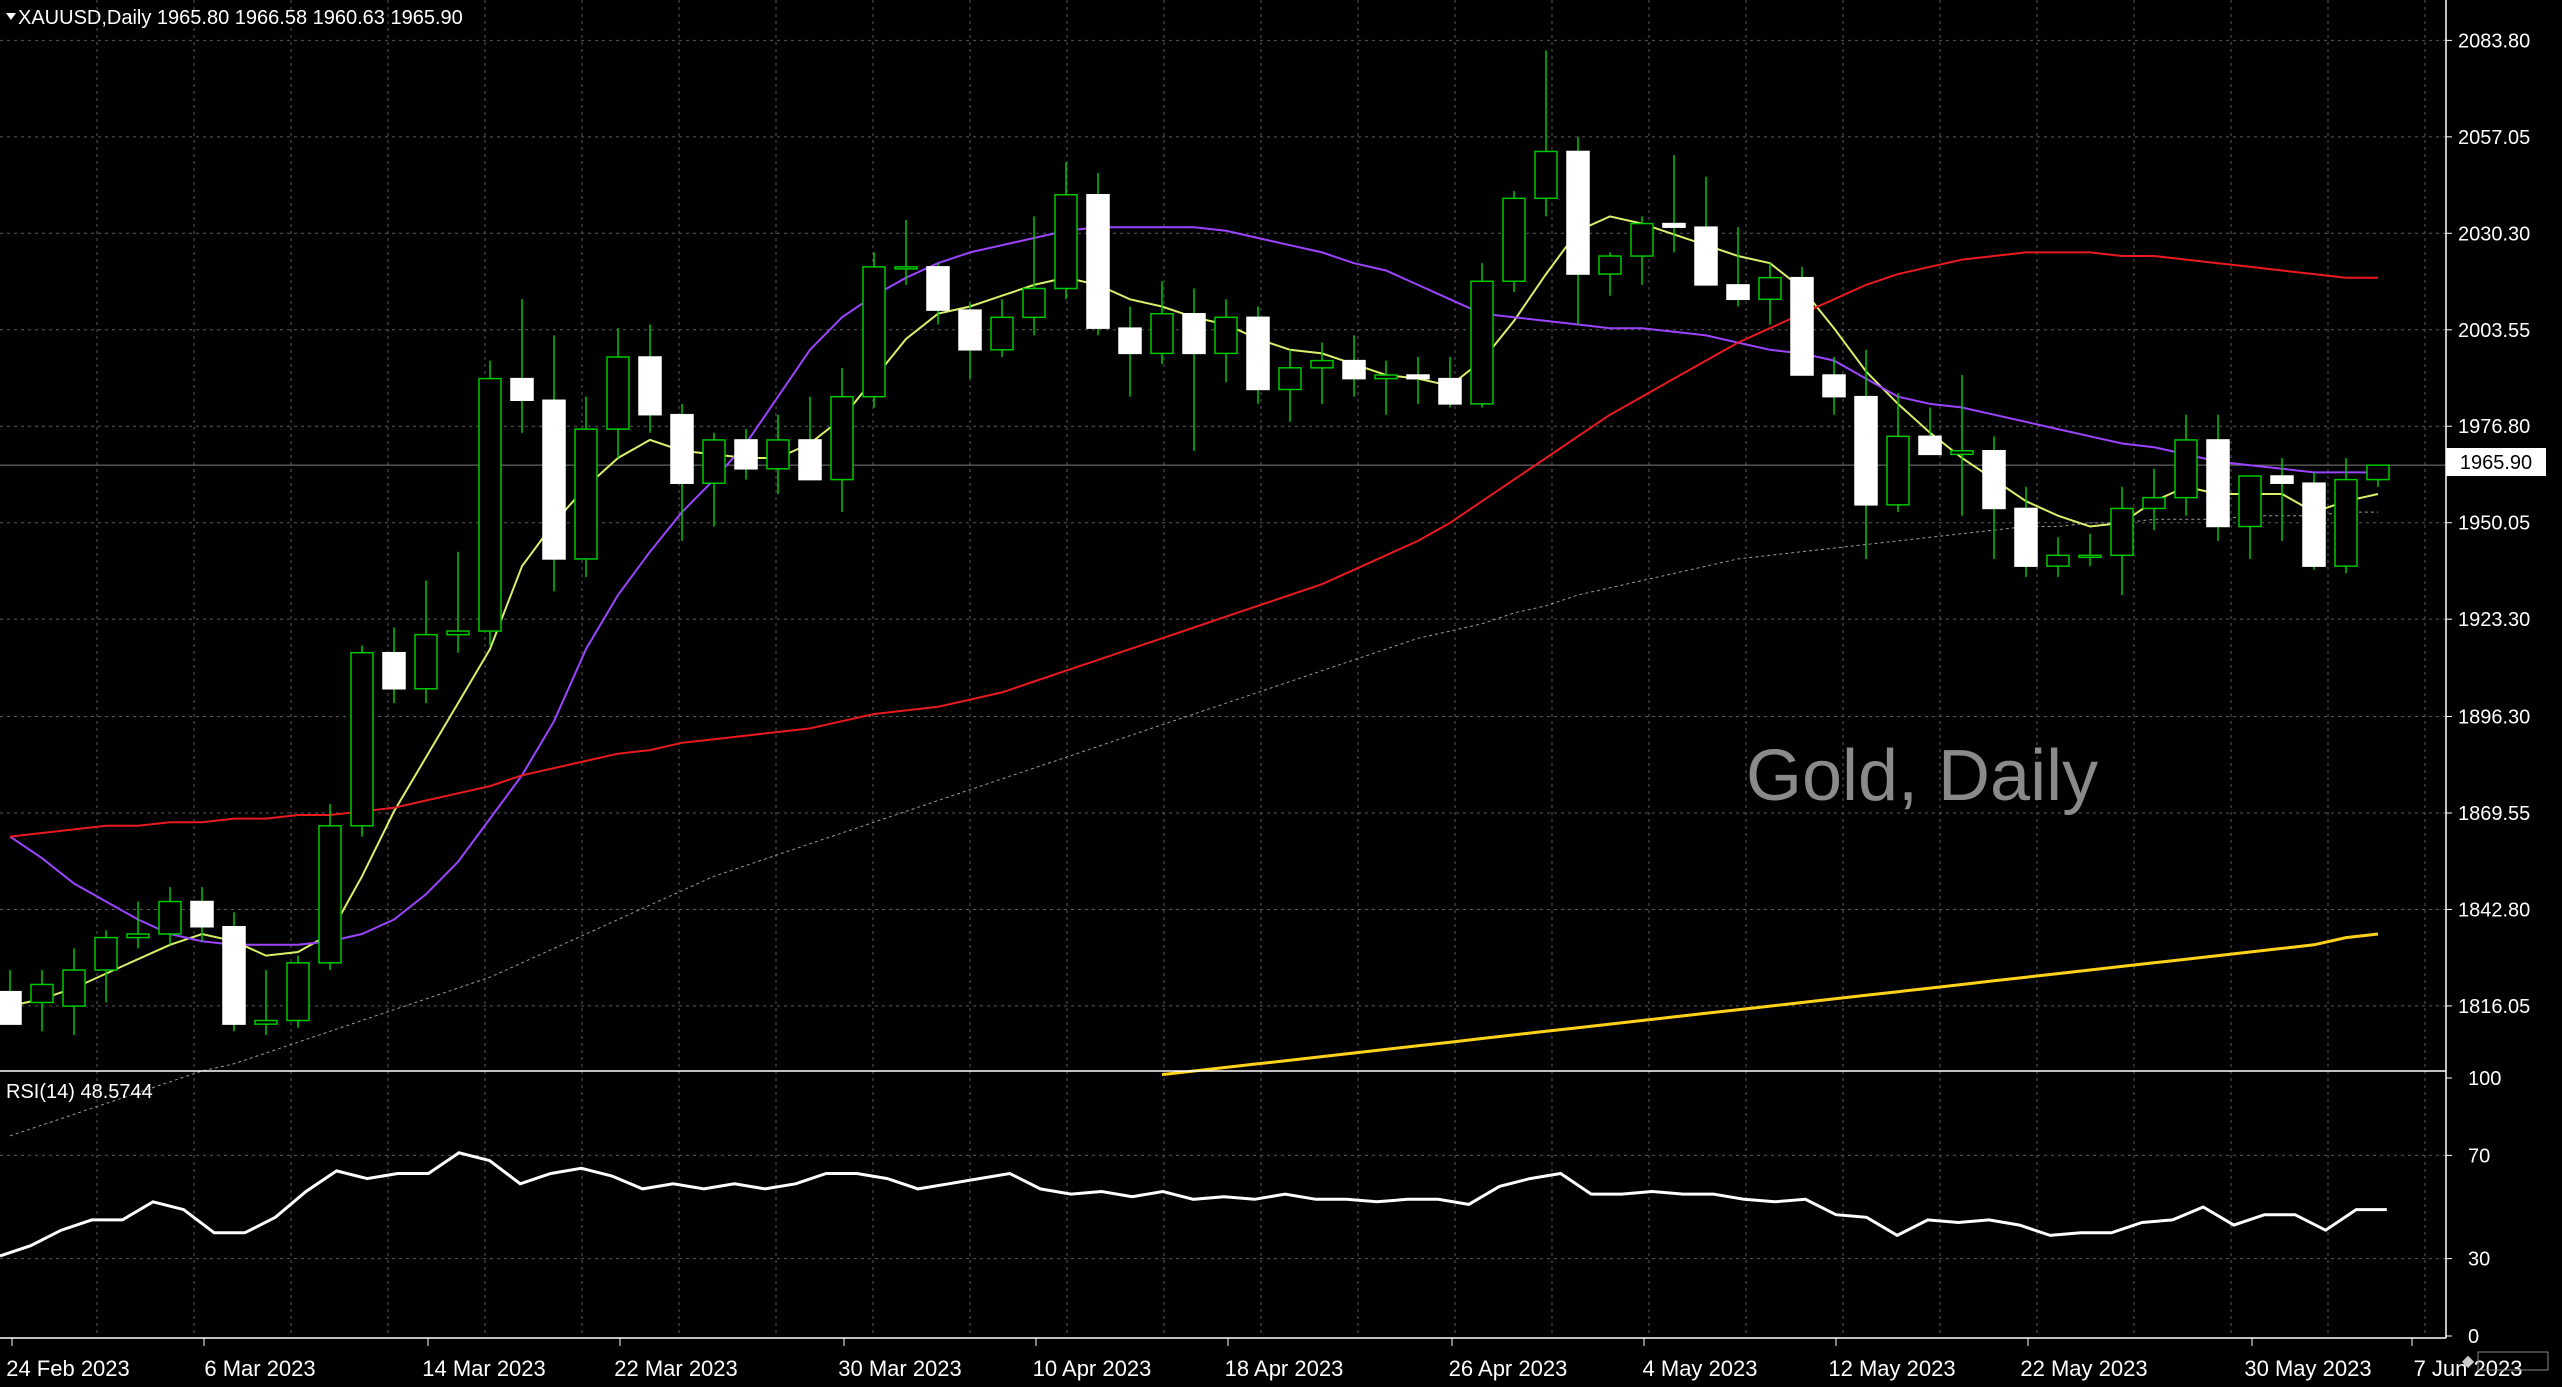  What do you see at coordinates (11, 16) in the screenshot?
I see `collapse-triangle-icon` at bounding box center [11, 16].